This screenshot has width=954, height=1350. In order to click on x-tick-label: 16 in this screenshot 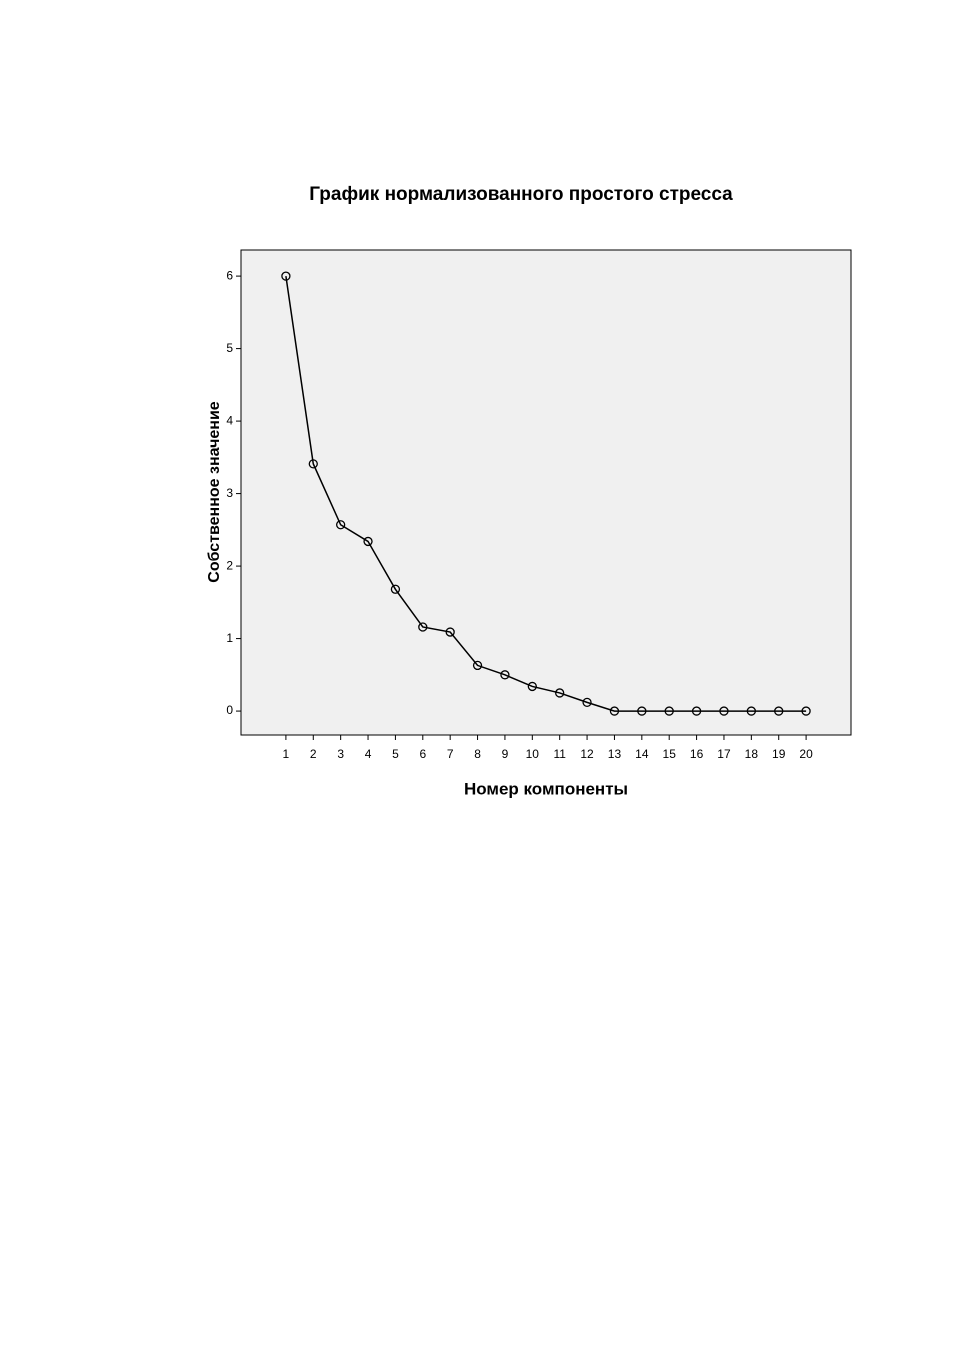, I will do `click(697, 754)`.